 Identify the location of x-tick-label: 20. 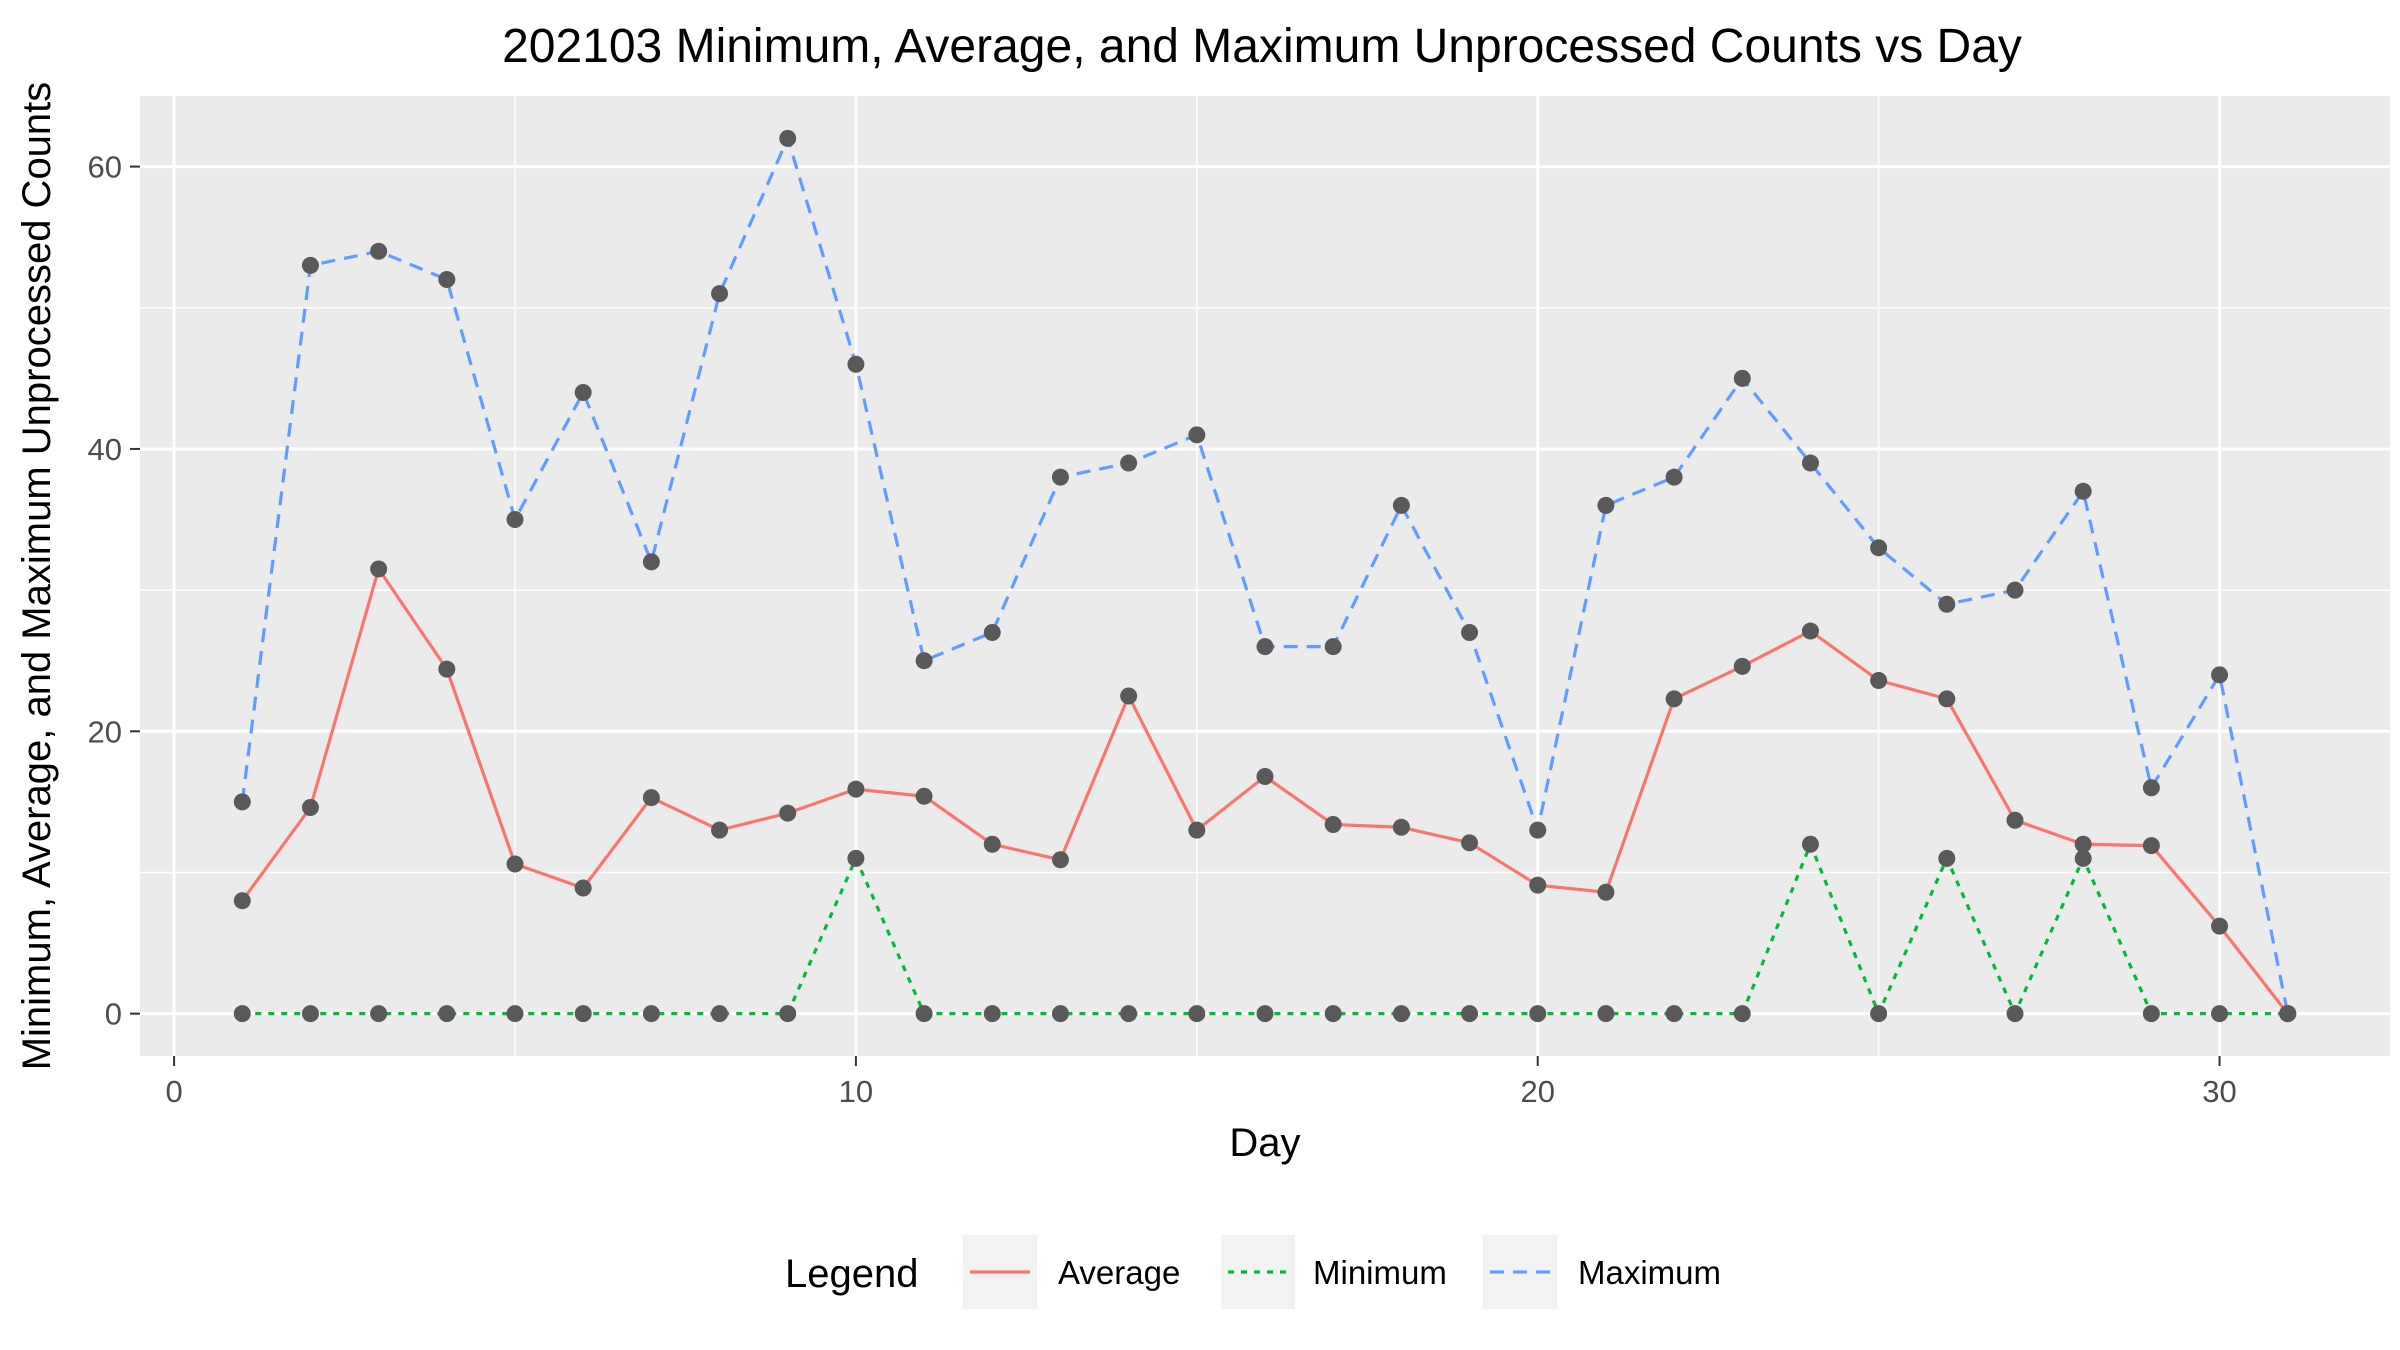
(1537, 1091).